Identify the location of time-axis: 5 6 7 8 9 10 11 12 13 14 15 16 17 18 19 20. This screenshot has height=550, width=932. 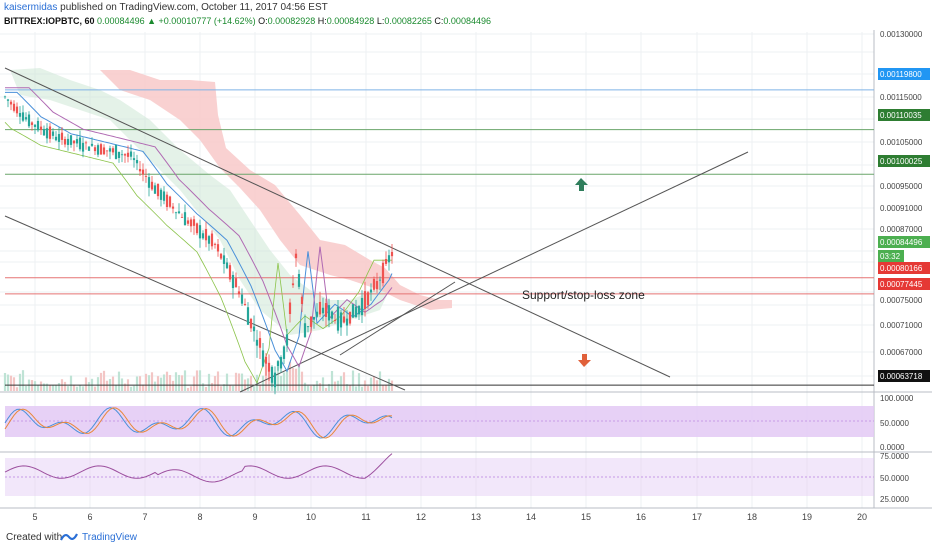
(449, 517).